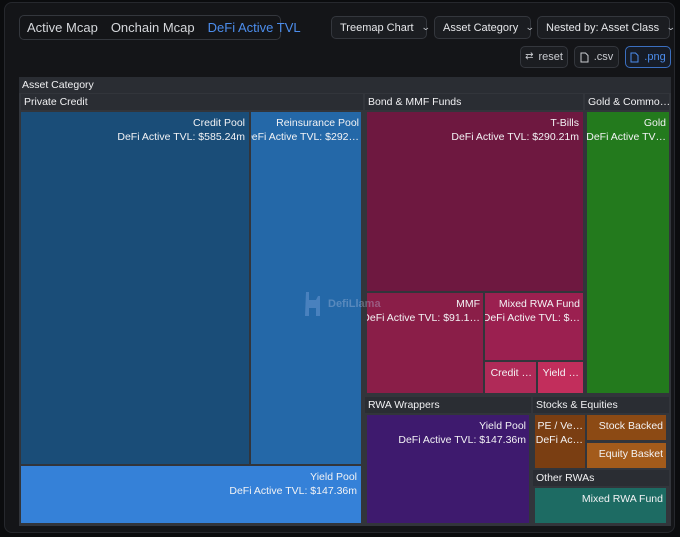  I want to click on csv-button: .csv, so click(596, 57).